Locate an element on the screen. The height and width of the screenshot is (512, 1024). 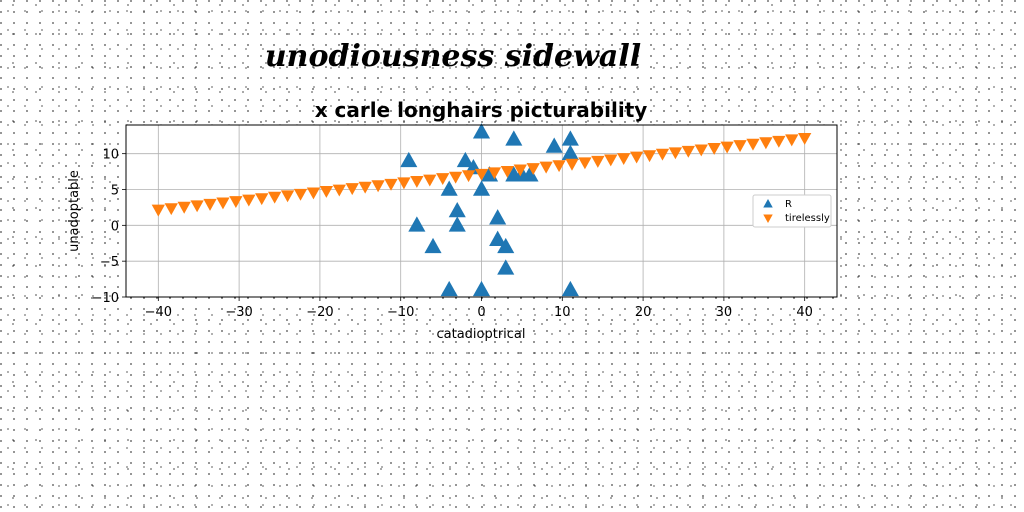
x-tick-label: −40 is located at coordinates (158, 312).